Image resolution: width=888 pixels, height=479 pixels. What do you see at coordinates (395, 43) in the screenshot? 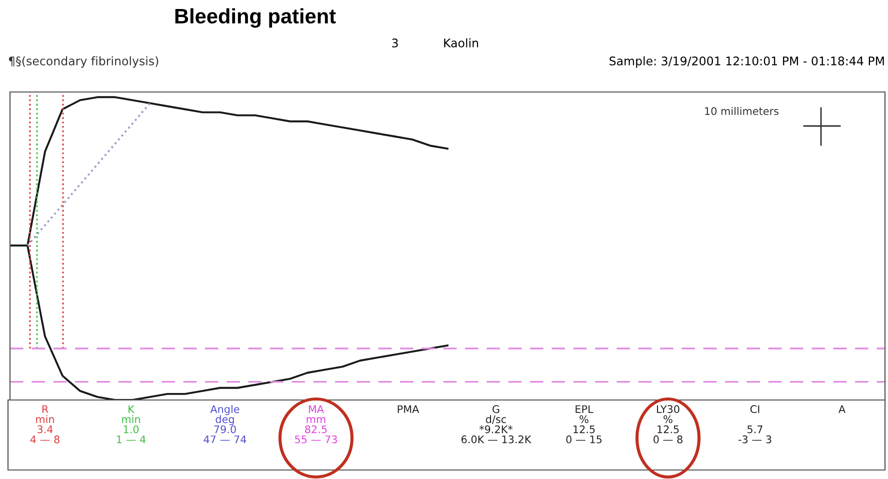
I see `text: 3` at bounding box center [395, 43].